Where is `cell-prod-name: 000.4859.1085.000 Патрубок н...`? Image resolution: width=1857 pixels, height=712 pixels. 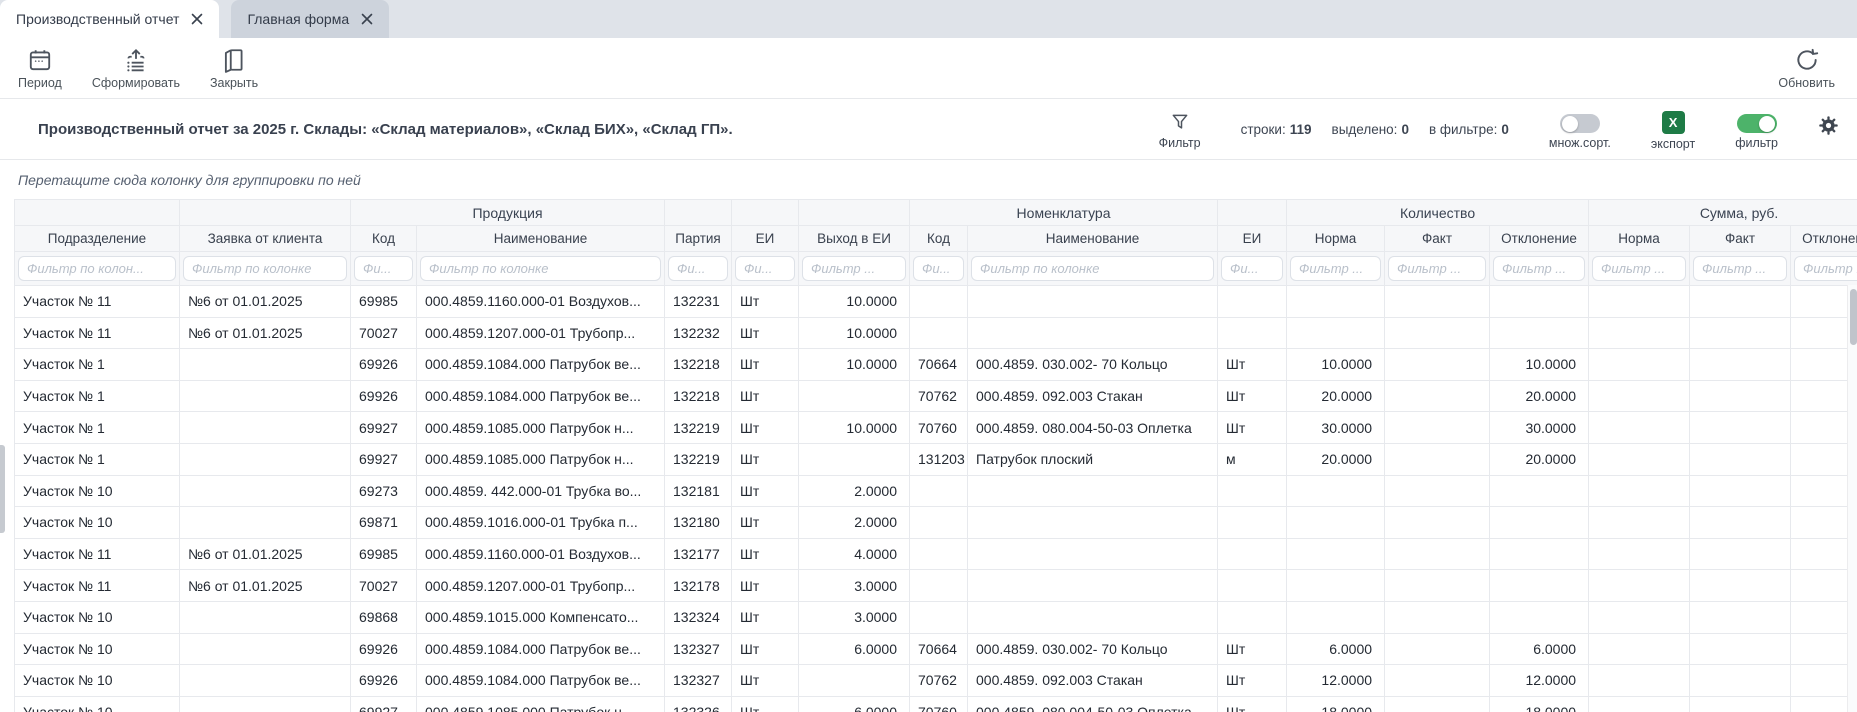 cell-prod-name: 000.4859.1085.000 Патрубок н... is located at coordinates (540, 427).